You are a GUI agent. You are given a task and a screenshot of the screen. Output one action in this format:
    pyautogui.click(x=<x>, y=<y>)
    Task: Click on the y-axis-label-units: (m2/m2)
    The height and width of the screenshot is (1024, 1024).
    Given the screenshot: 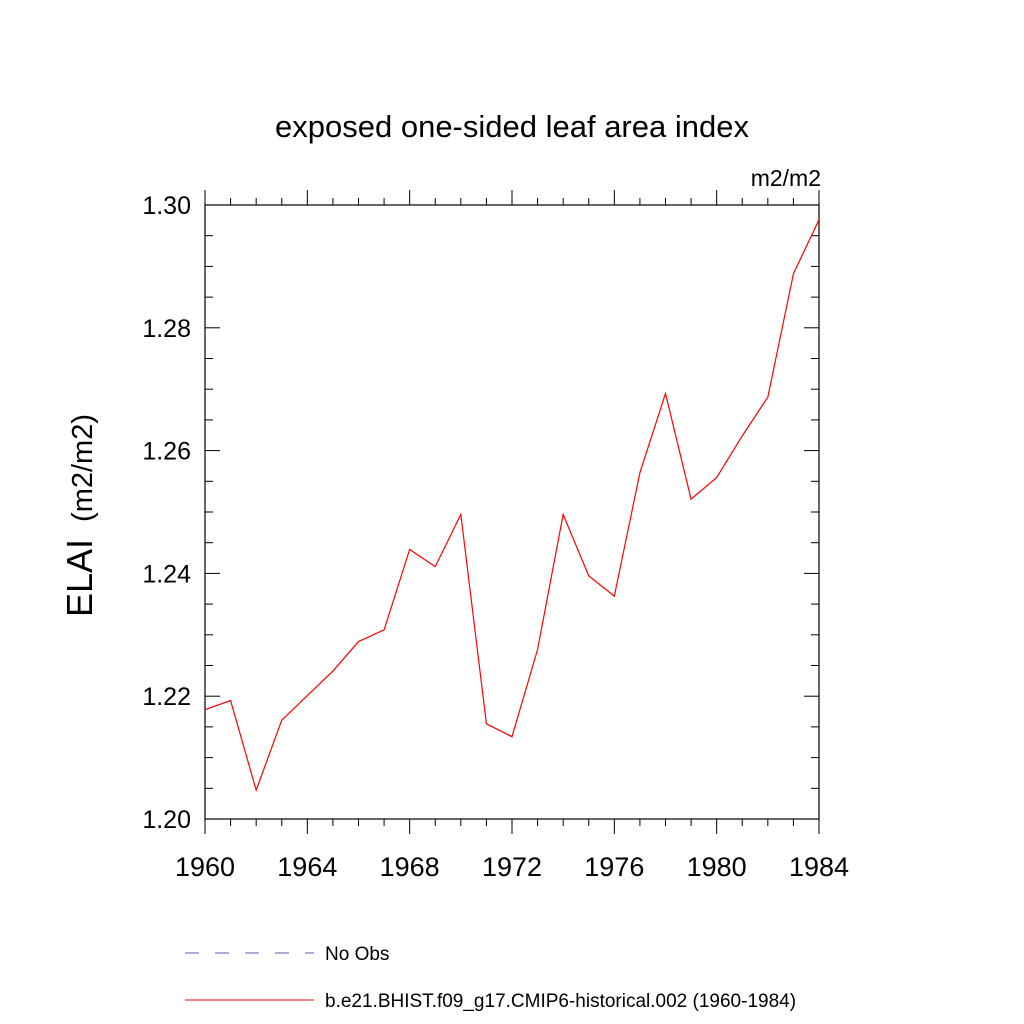 What is the action you would take?
    pyautogui.click(x=83, y=468)
    